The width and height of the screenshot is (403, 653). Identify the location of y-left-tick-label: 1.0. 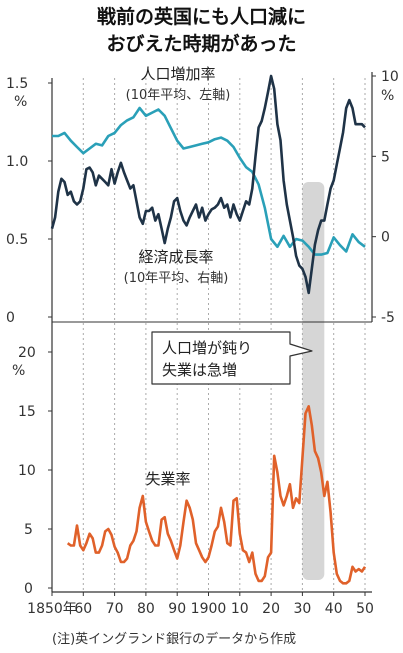
(17, 162).